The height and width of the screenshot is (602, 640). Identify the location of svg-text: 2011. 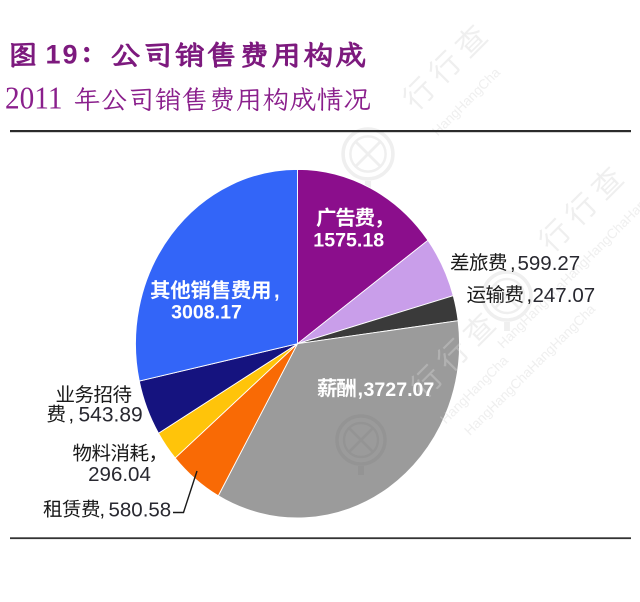
(33, 97).